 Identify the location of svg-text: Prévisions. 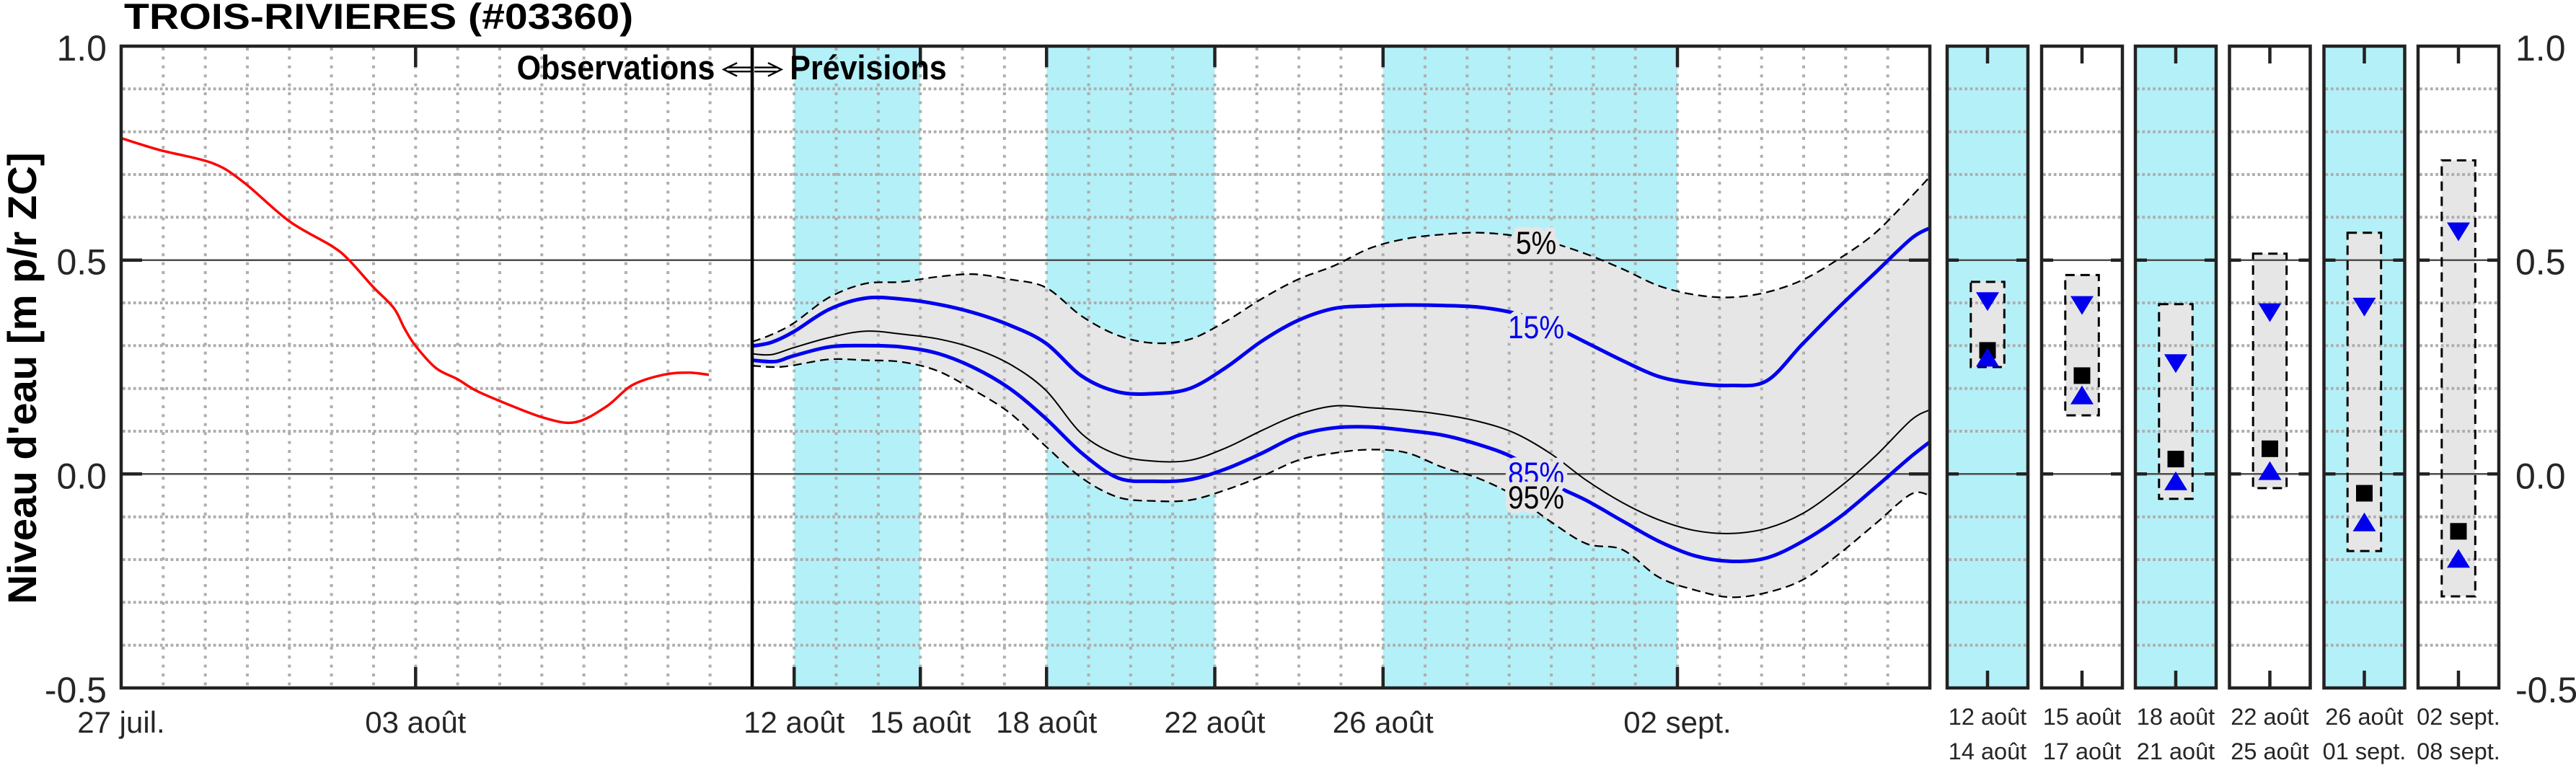
(868, 67).